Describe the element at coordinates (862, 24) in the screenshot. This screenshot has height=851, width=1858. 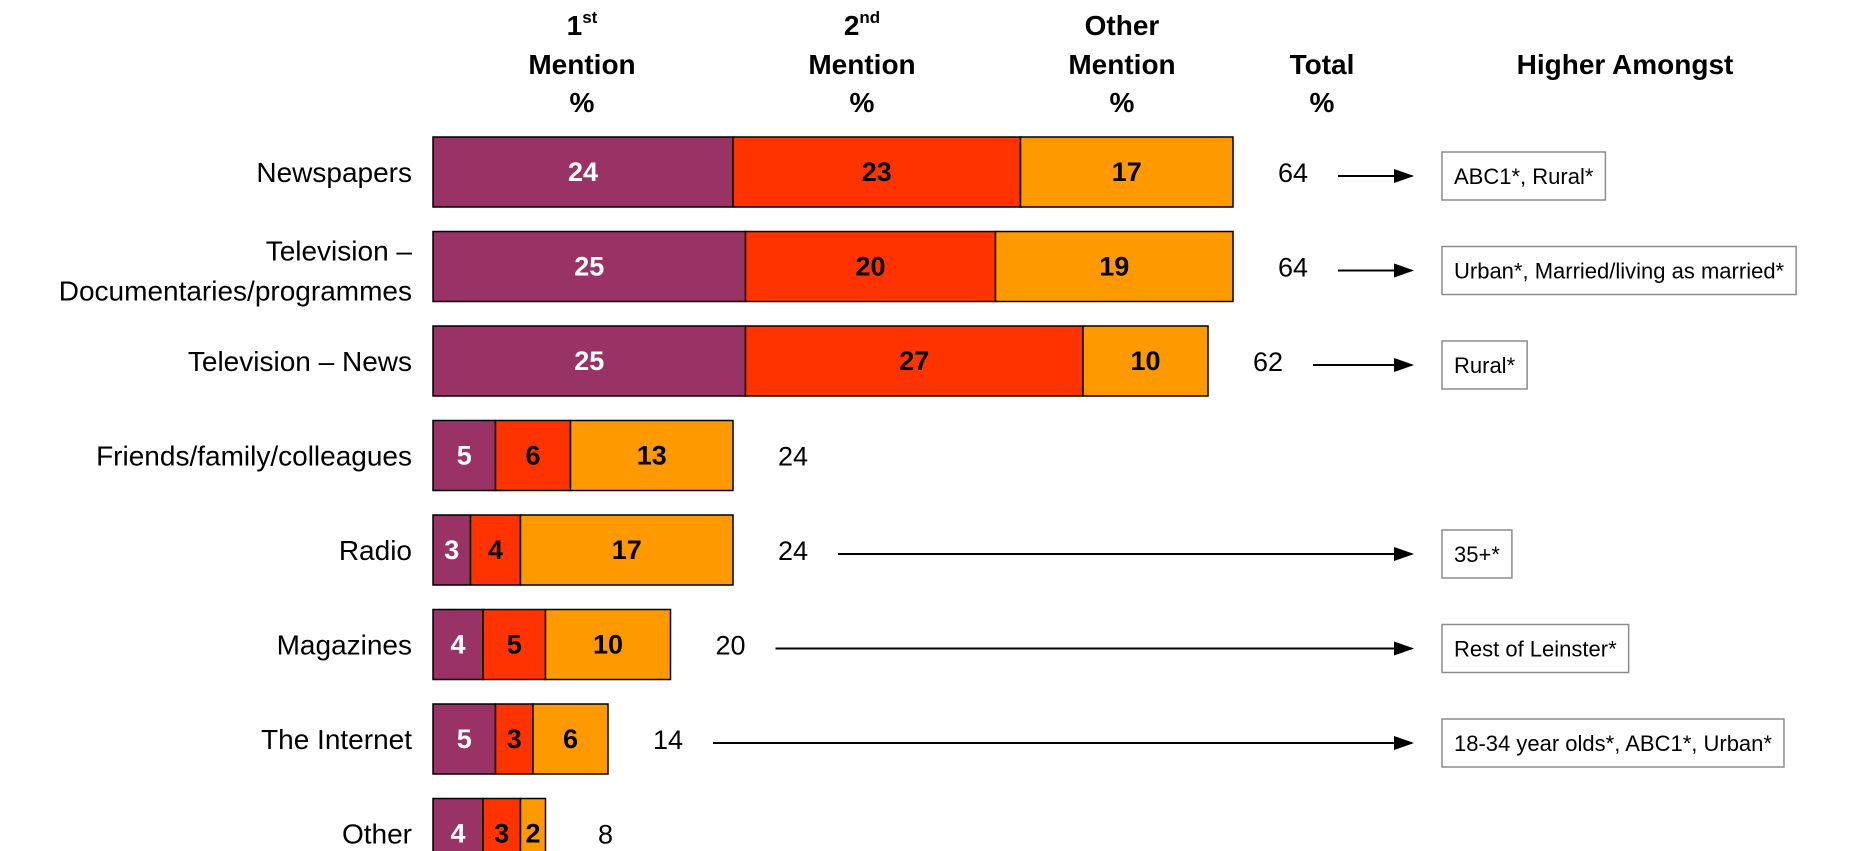
I see `header-second-mention: 2nd` at that location.